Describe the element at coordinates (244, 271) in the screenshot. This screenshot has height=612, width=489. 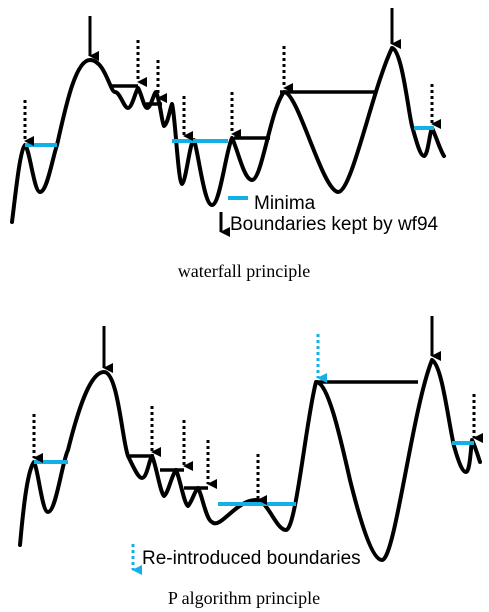
I see `panel-caption-waterfall: waterfall principle` at that location.